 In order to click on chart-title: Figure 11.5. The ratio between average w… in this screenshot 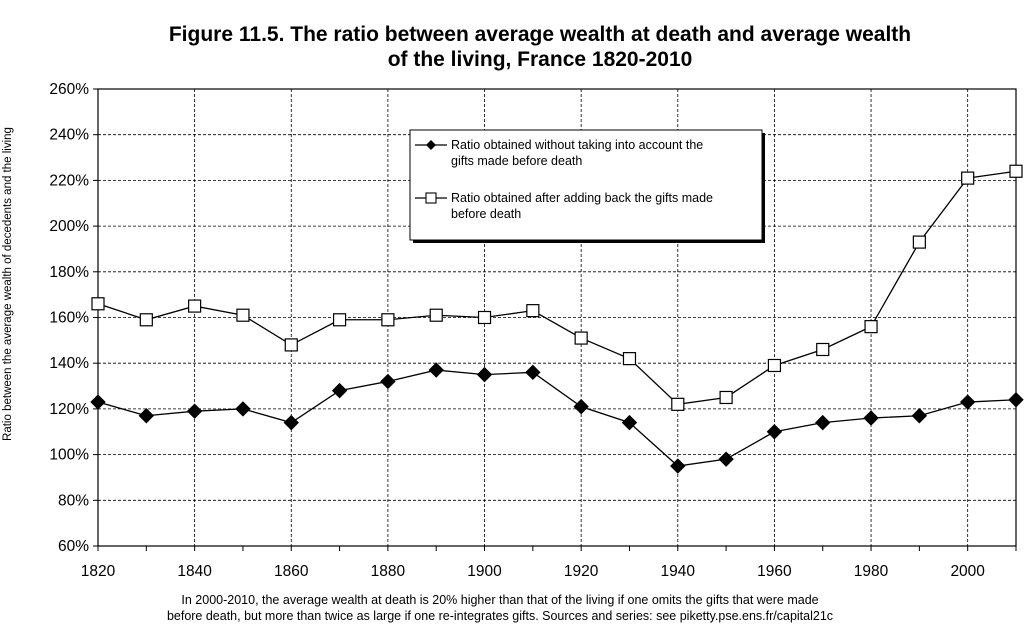, I will do `click(512, 47)`.